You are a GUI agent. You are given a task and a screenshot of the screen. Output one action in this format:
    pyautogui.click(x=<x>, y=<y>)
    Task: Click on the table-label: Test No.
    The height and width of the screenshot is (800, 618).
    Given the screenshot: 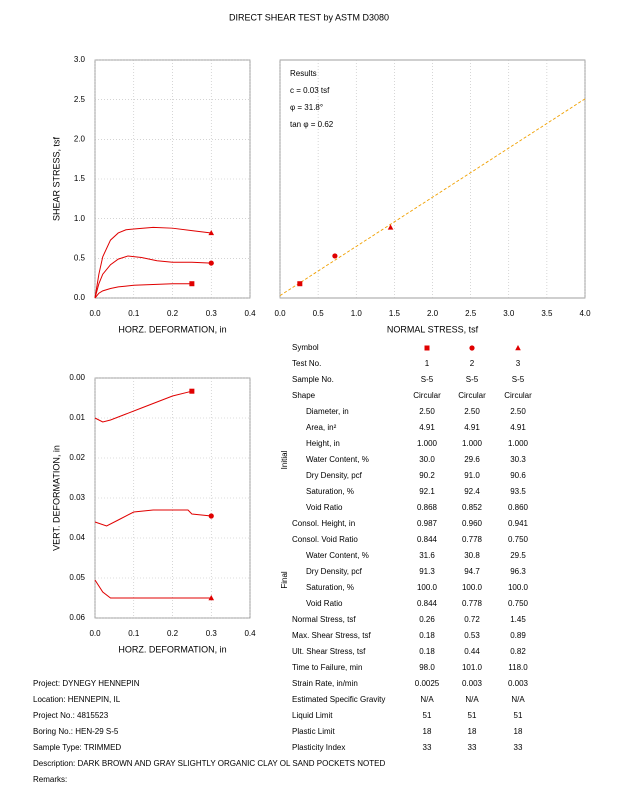 What is the action you would take?
    pyautogui.click(x=306, y=363)
    